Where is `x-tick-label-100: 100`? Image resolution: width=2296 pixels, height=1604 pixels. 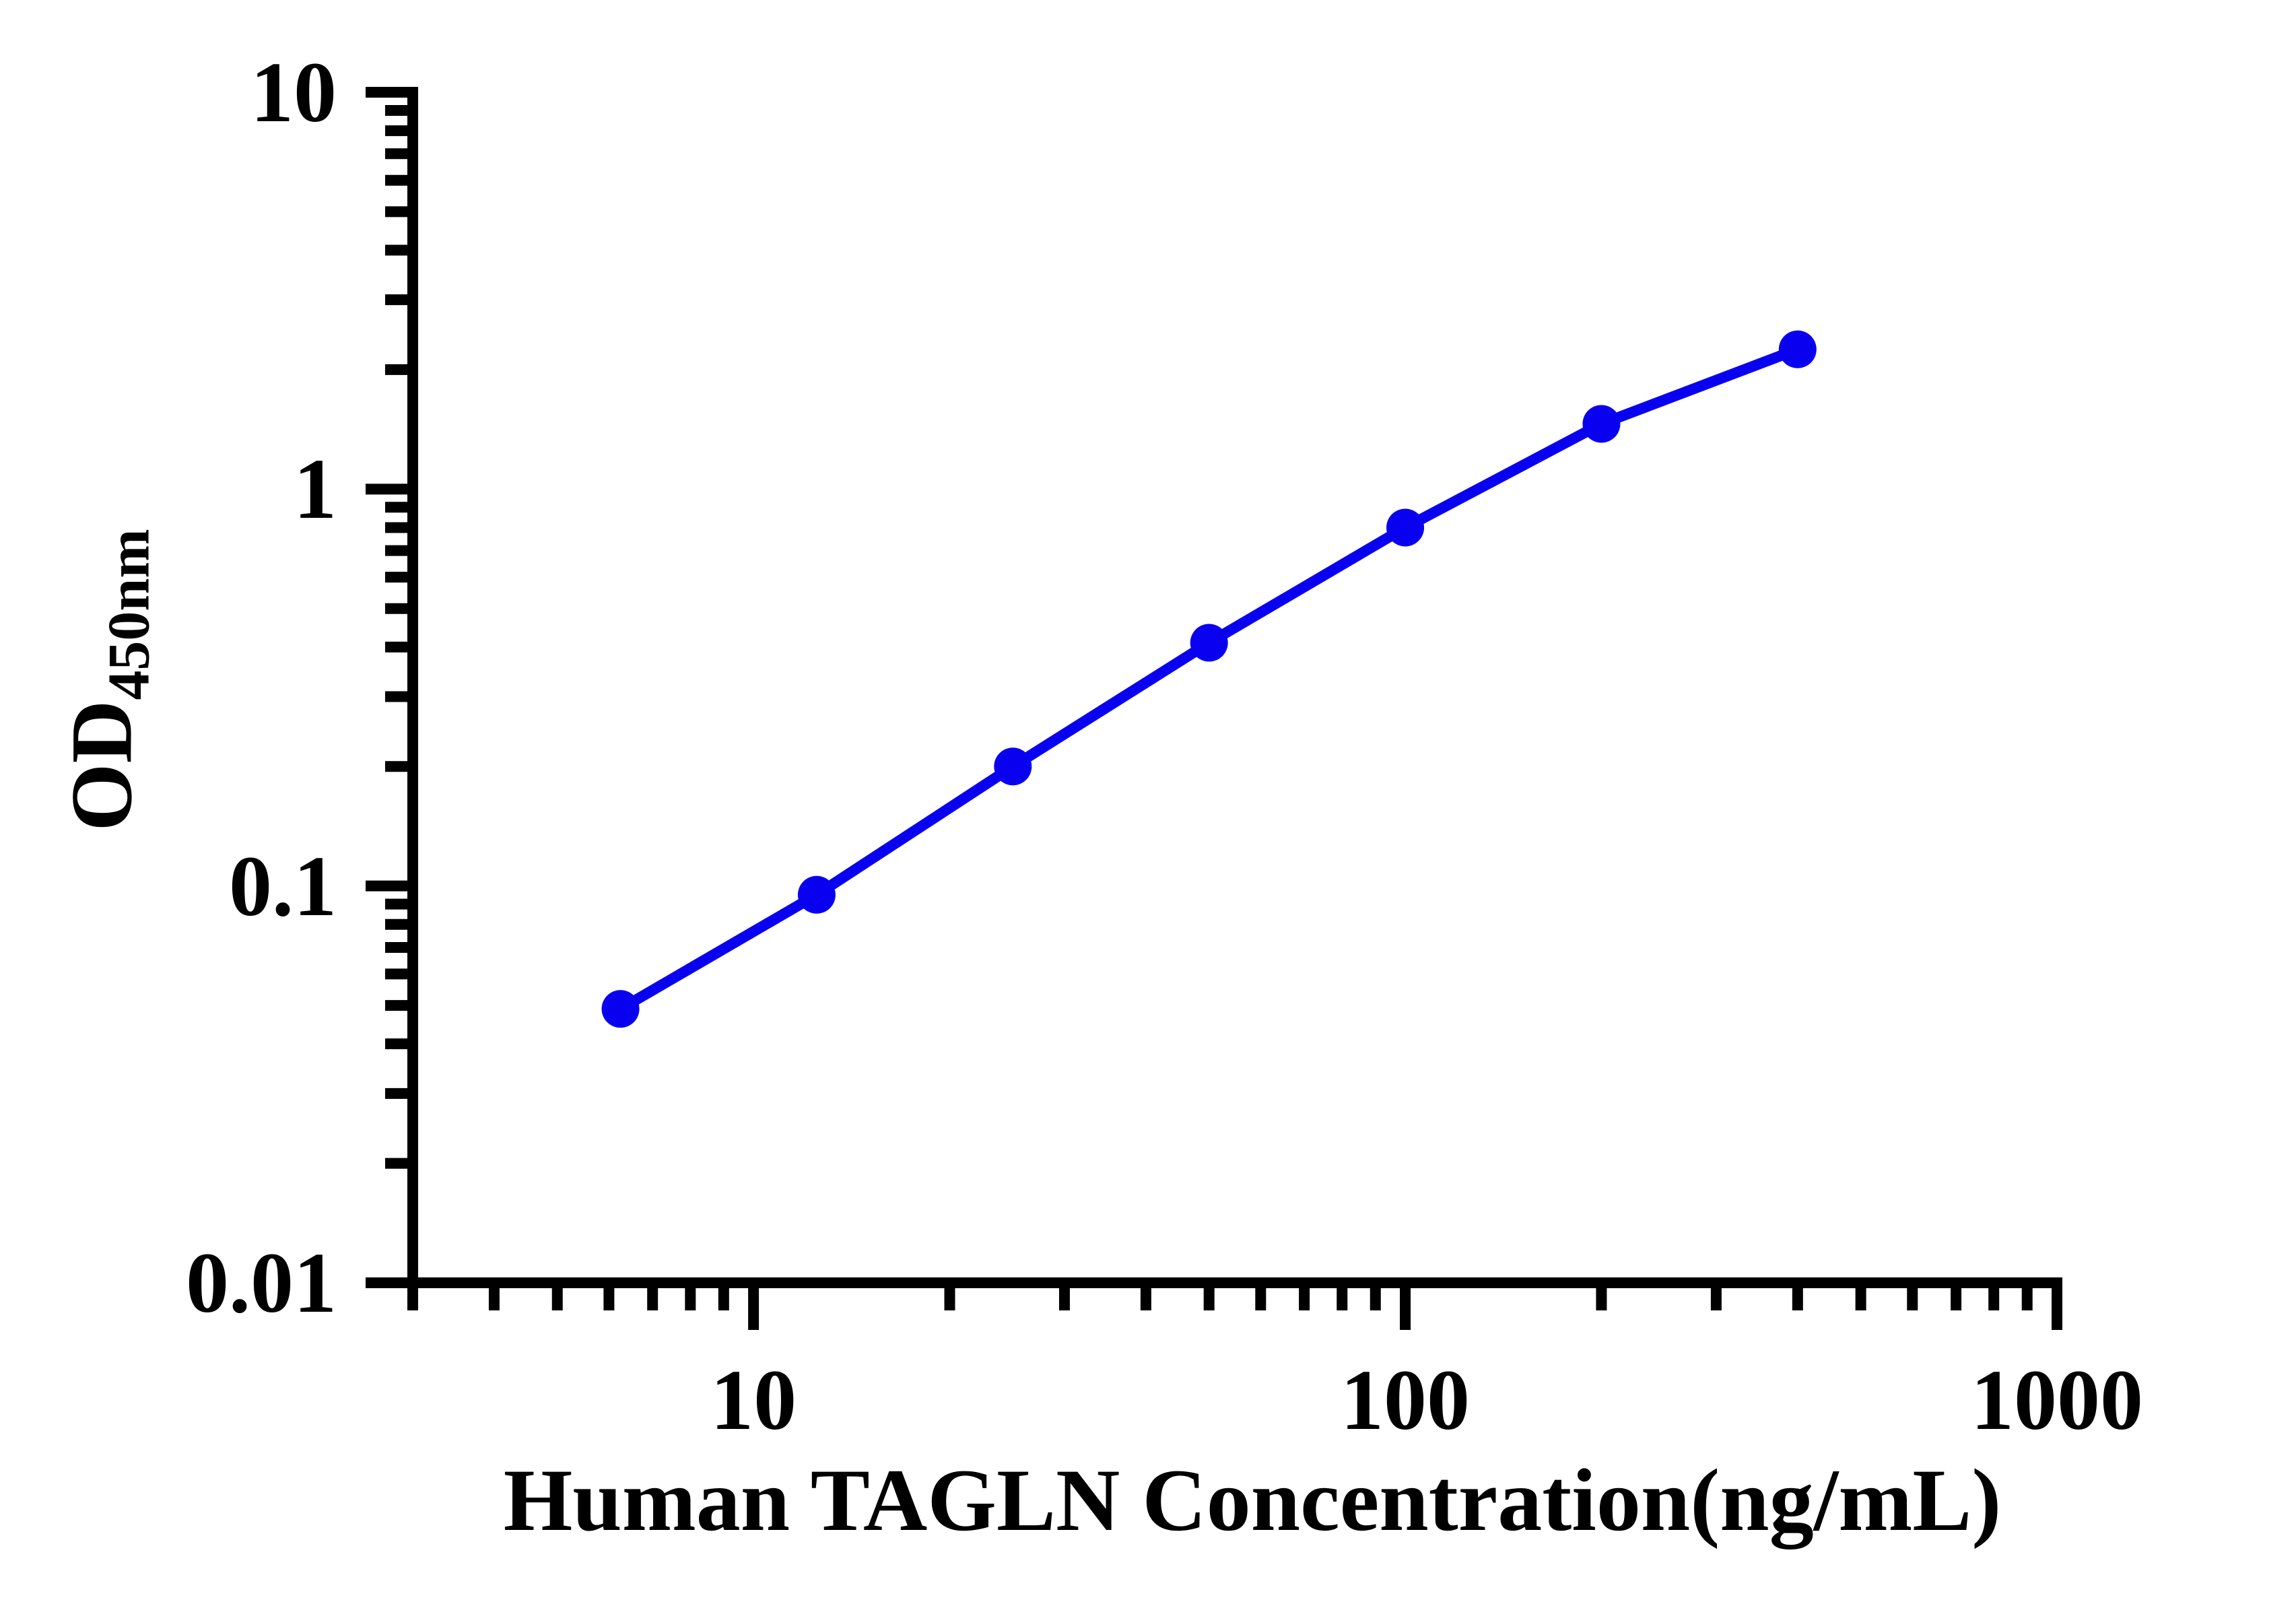 x-tick-label-100: 100 is located at coordinates (1406, 1400).